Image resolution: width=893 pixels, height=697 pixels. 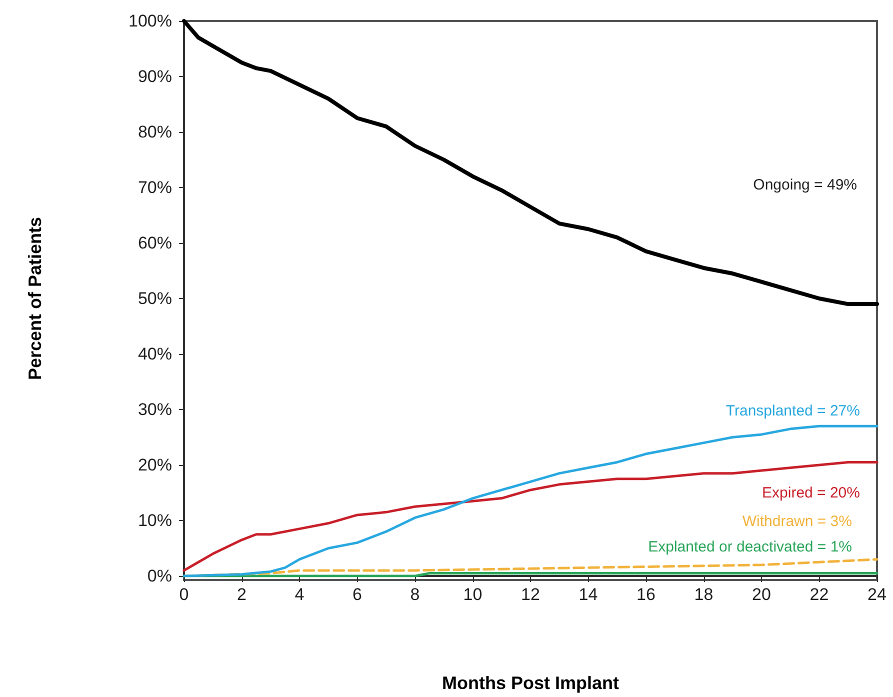 I want to click on series-label: Transplanted = 27%, so click(x=793, y=411).